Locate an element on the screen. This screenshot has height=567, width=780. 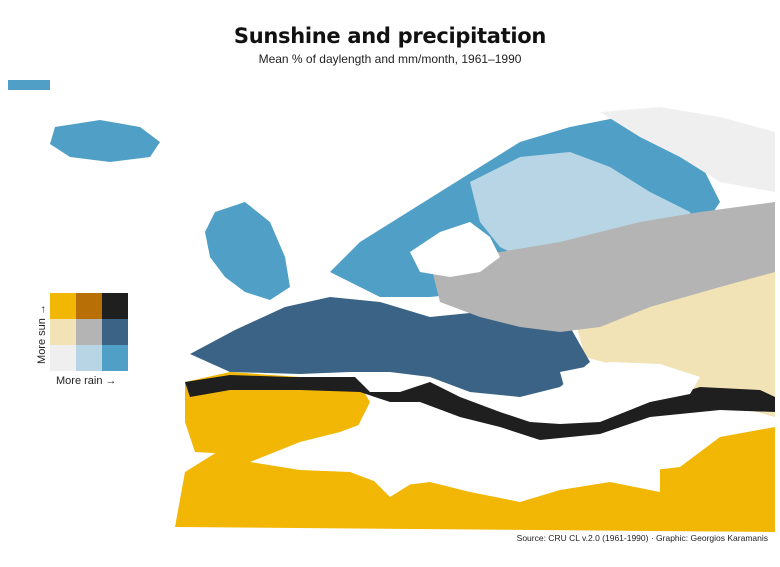
legend-y-label: More sun → is located at coordinates (42, 334).